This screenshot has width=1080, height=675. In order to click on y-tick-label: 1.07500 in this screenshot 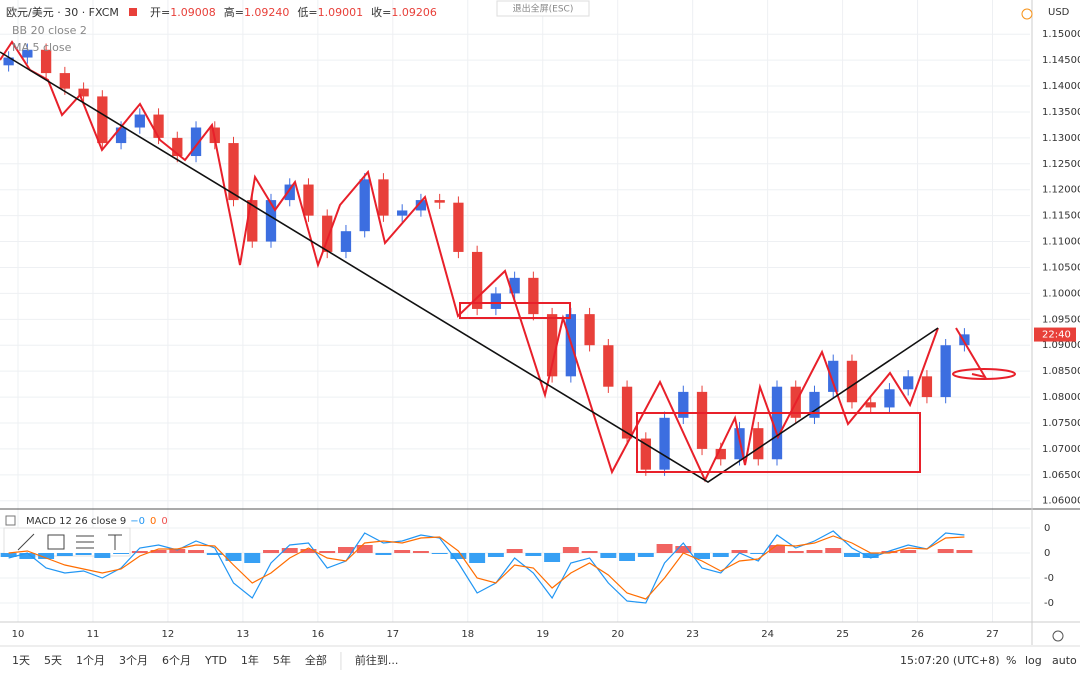, I will do `click(1061, 423)`.